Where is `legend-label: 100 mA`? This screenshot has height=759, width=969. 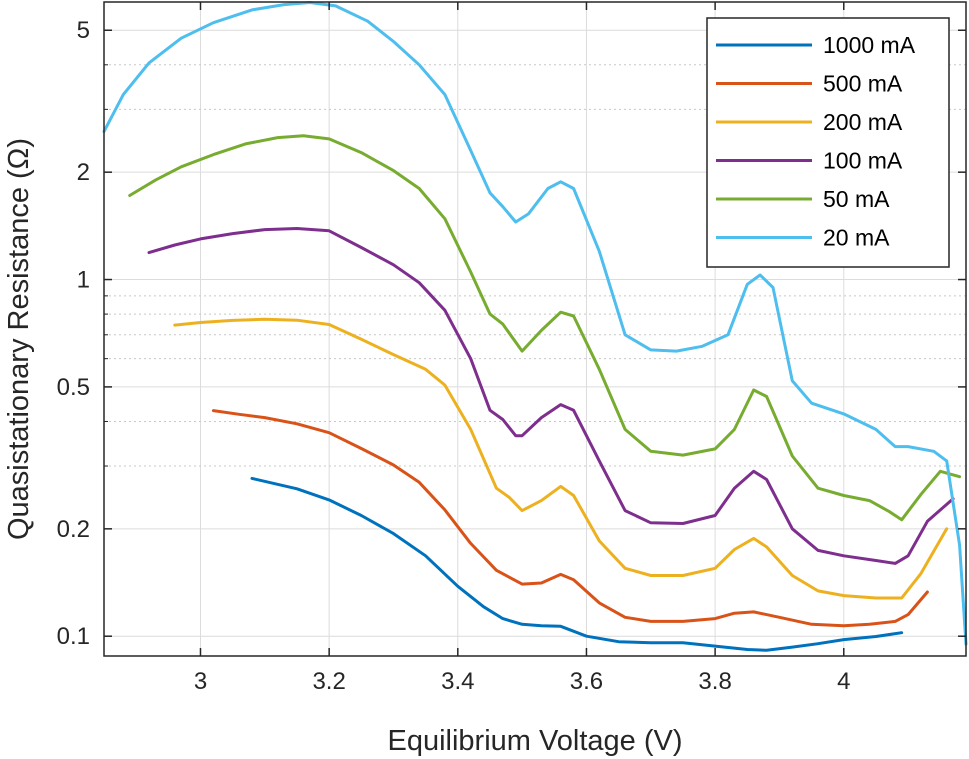 legend-label: 100 mA is located at coordinates (863, 161).